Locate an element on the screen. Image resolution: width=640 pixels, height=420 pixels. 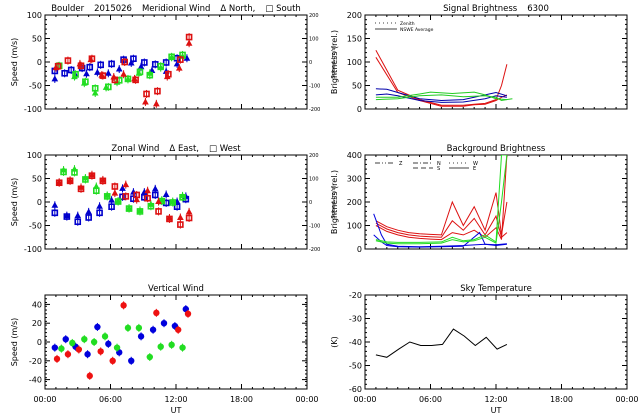
legend-label: NSWE Average is located at coordinates (417, 30).